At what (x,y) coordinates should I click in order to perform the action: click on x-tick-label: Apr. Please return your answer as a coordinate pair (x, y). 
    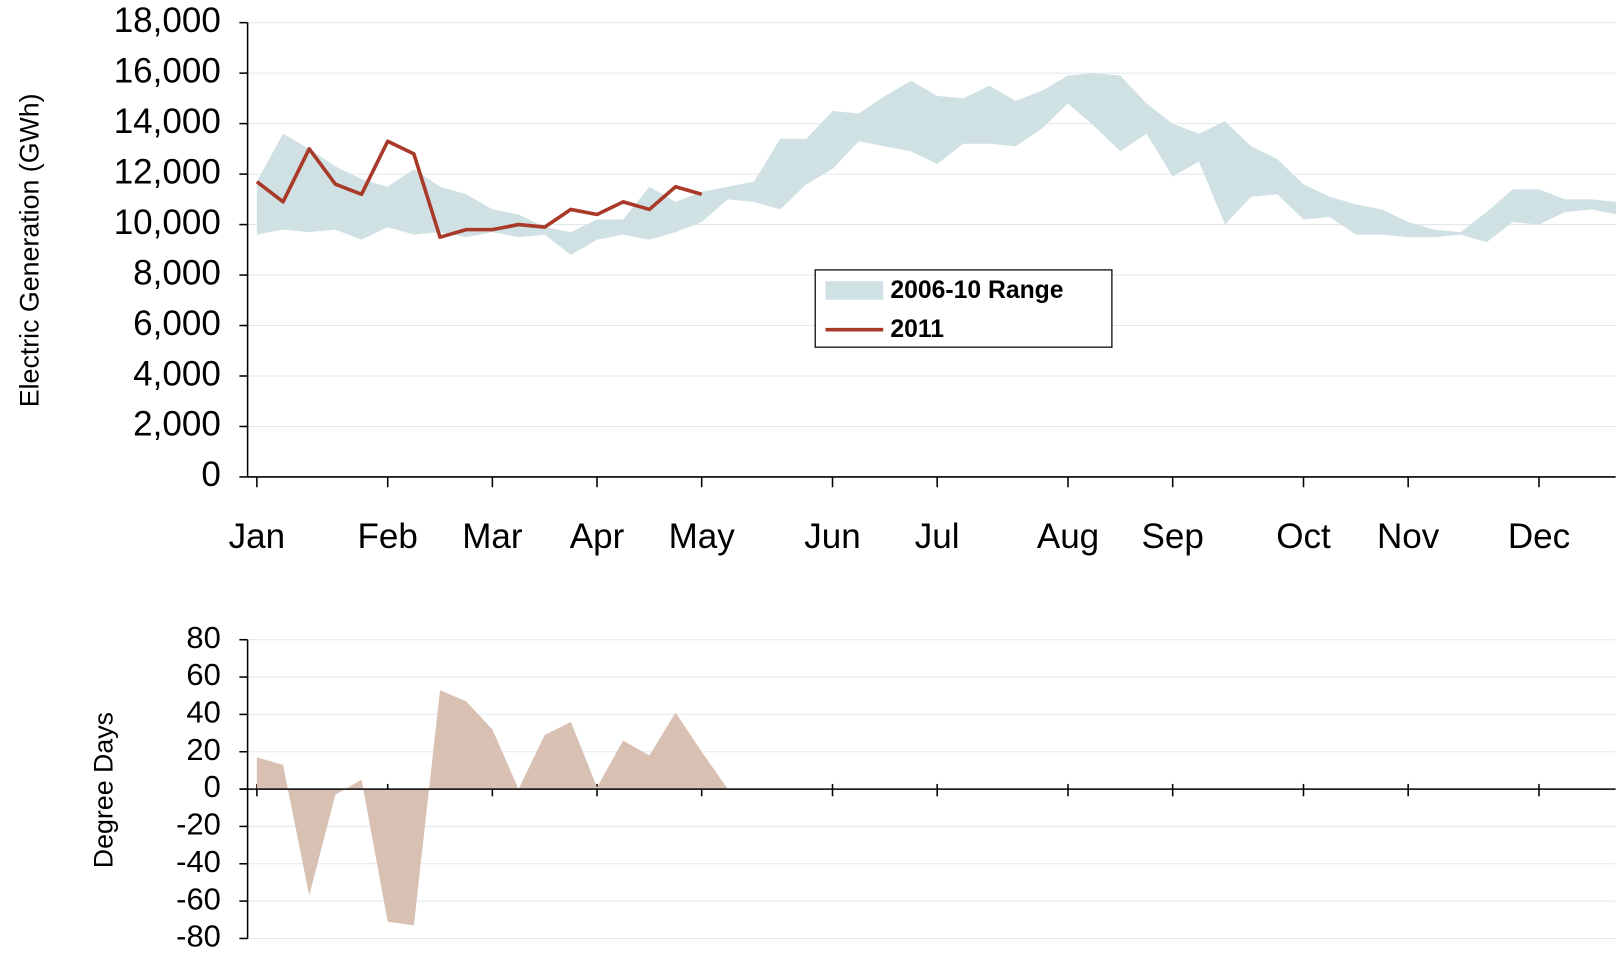
    Looking at the image, I should click on (597, 536).